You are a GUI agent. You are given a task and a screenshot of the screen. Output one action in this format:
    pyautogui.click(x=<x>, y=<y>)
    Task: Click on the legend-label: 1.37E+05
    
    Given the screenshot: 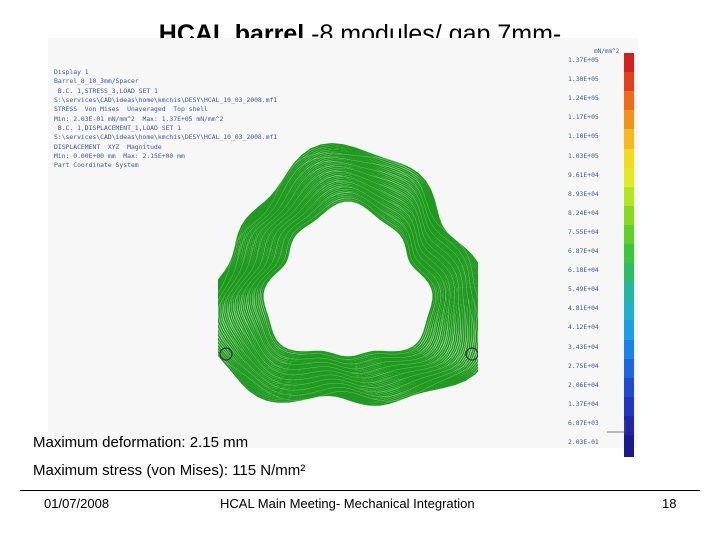 What is the action you would take?
    pyautogui.click(x=583, y=60)
    